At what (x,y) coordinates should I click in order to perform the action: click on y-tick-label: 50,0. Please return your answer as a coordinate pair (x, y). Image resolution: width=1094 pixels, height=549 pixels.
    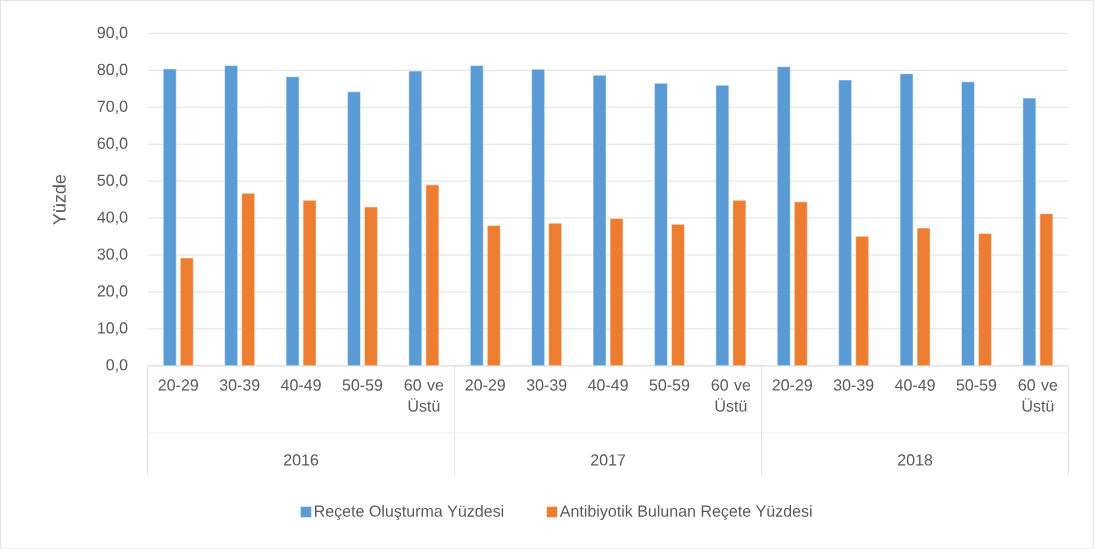
    Looking at the image, I should click on (112, 181).